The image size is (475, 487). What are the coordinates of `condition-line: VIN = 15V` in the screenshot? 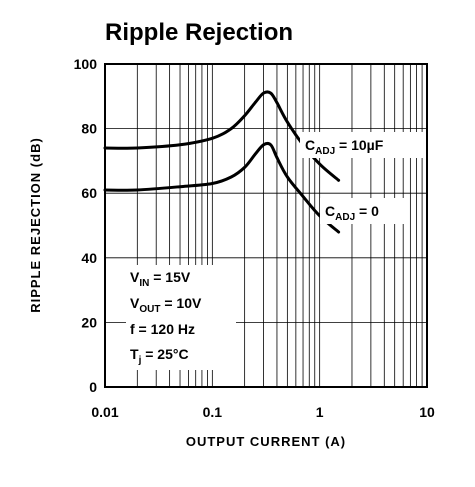 It's located at (160, 279).